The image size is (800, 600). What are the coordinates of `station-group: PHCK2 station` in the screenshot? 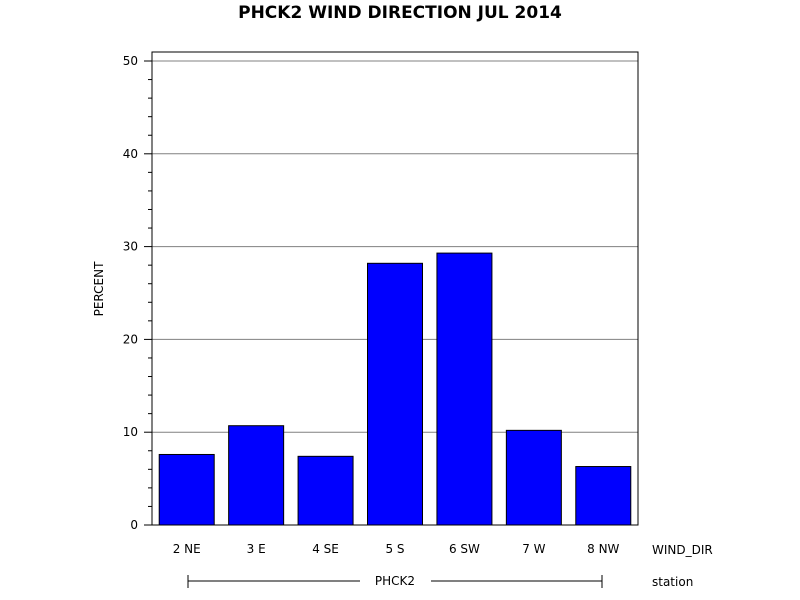 It's located at (440, 581).